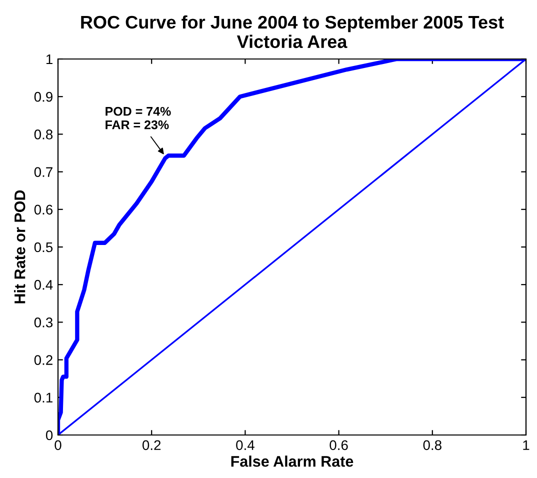  I want to click on y-tick-label: 0.9, so click(43, 97).